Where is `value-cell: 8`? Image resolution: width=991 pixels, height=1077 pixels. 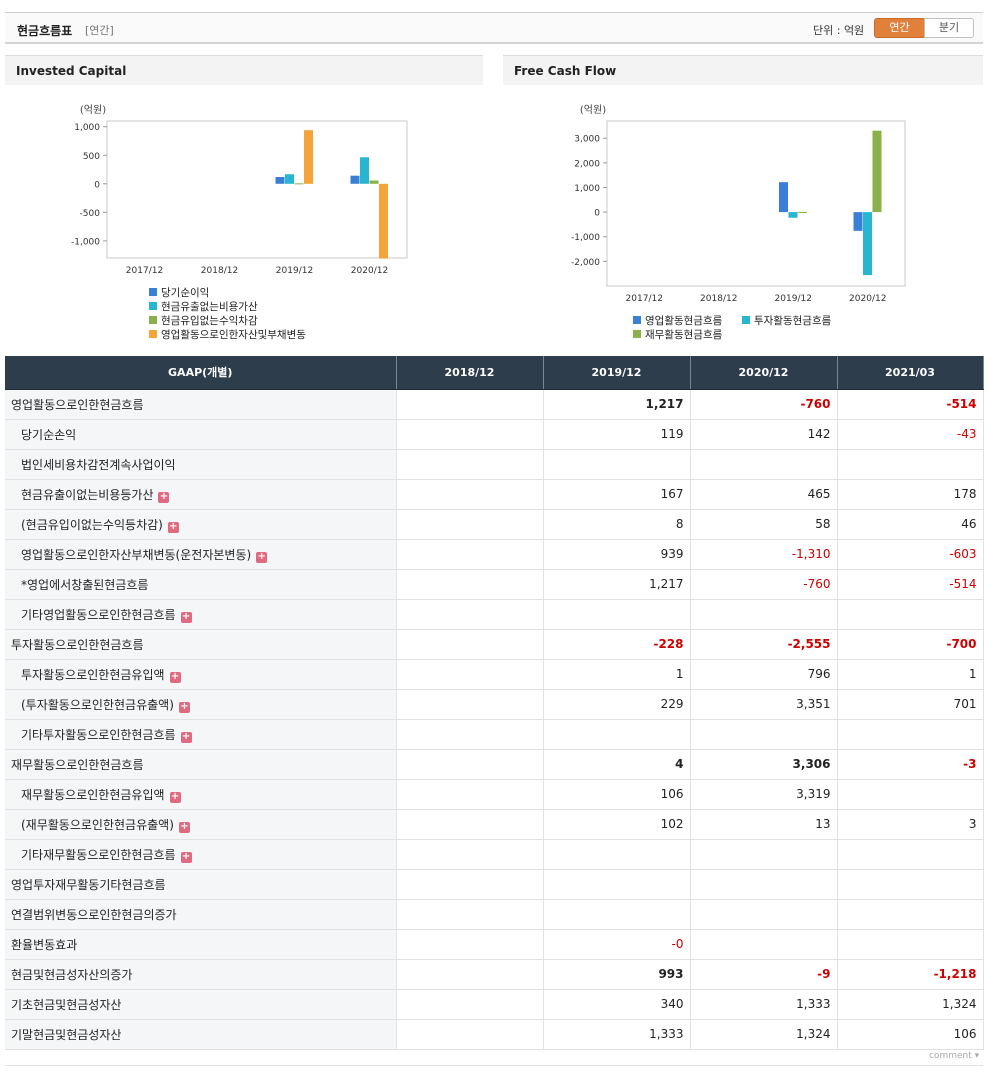
value-cell: 8 is located at coordinates (617, 524).